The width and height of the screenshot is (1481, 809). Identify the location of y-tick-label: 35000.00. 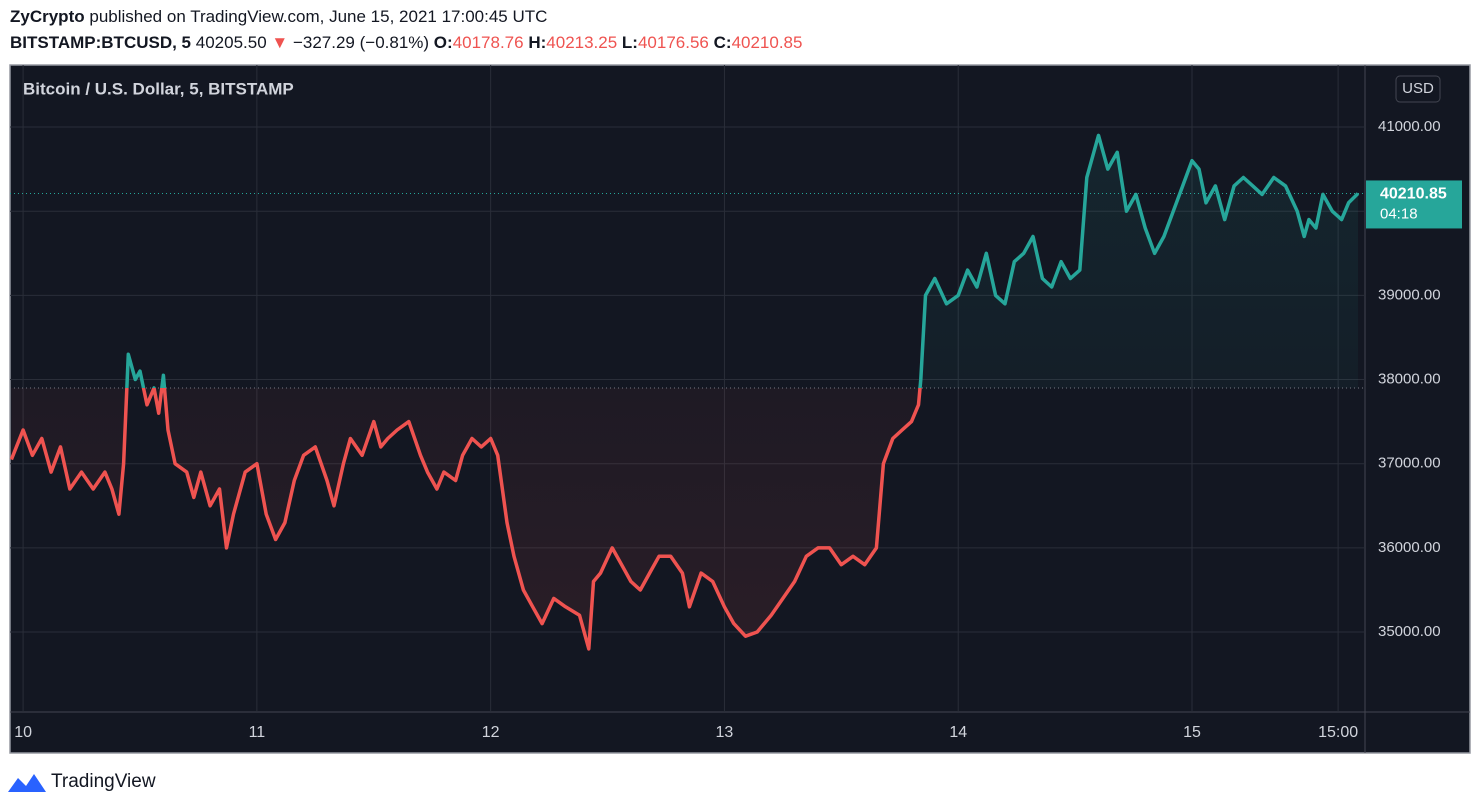
(1409, 631).